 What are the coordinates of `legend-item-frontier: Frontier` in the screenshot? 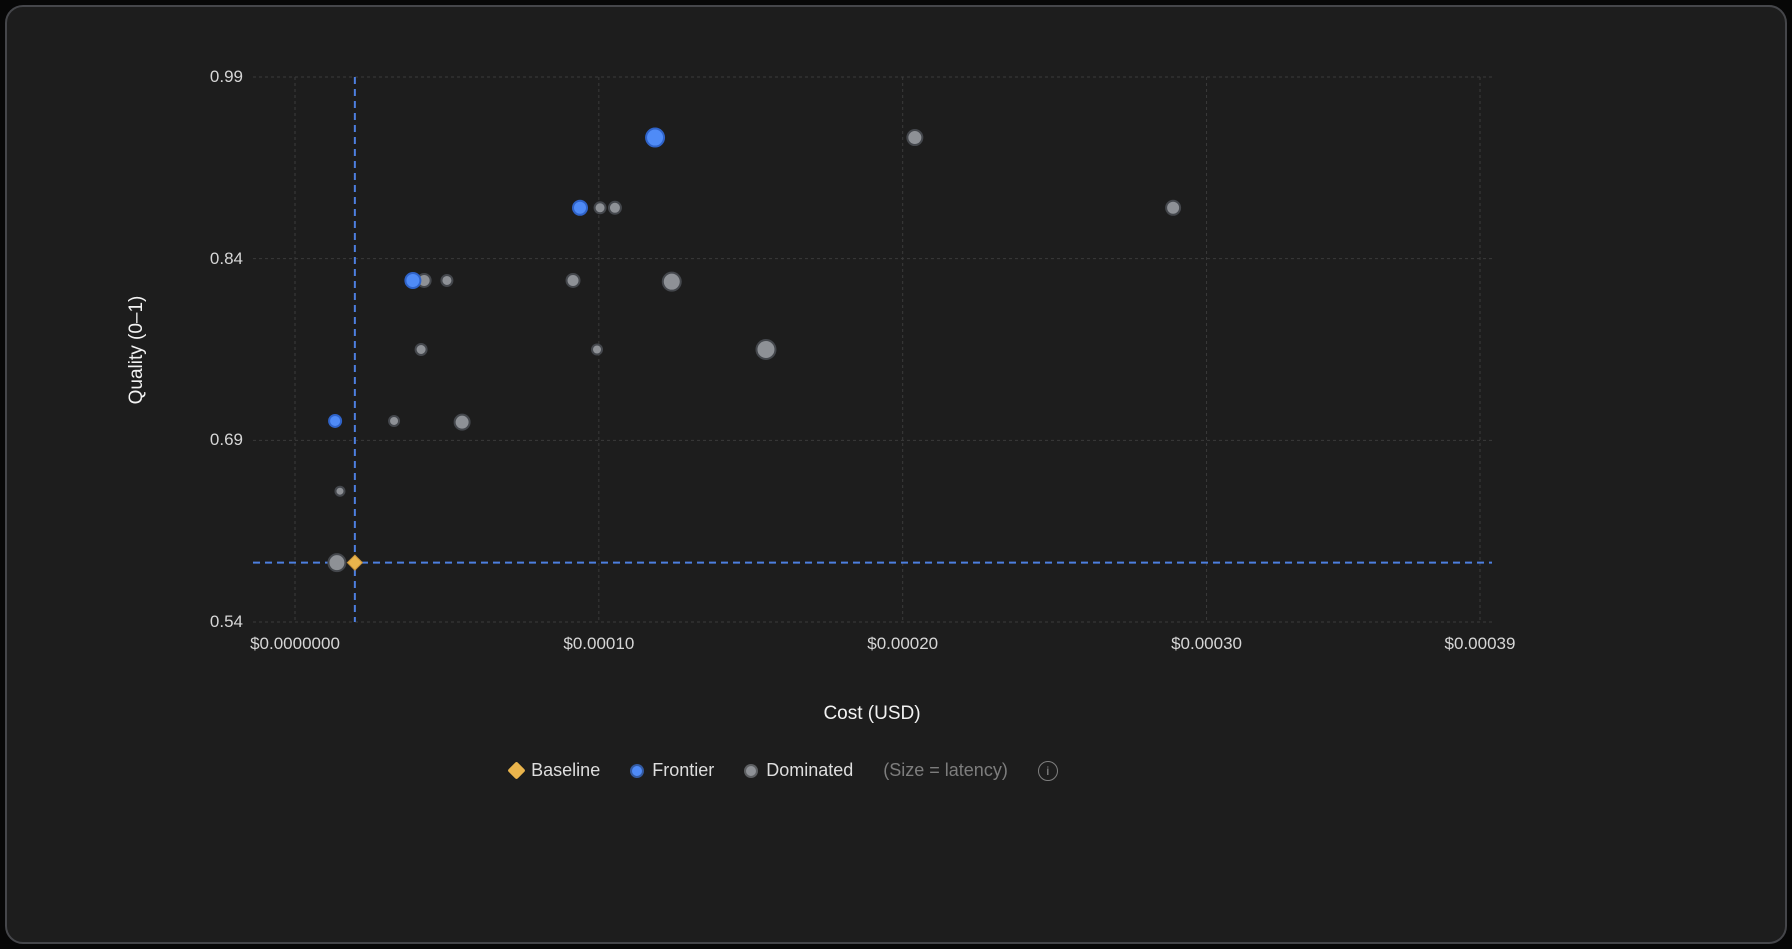 It's located at (672, 770).